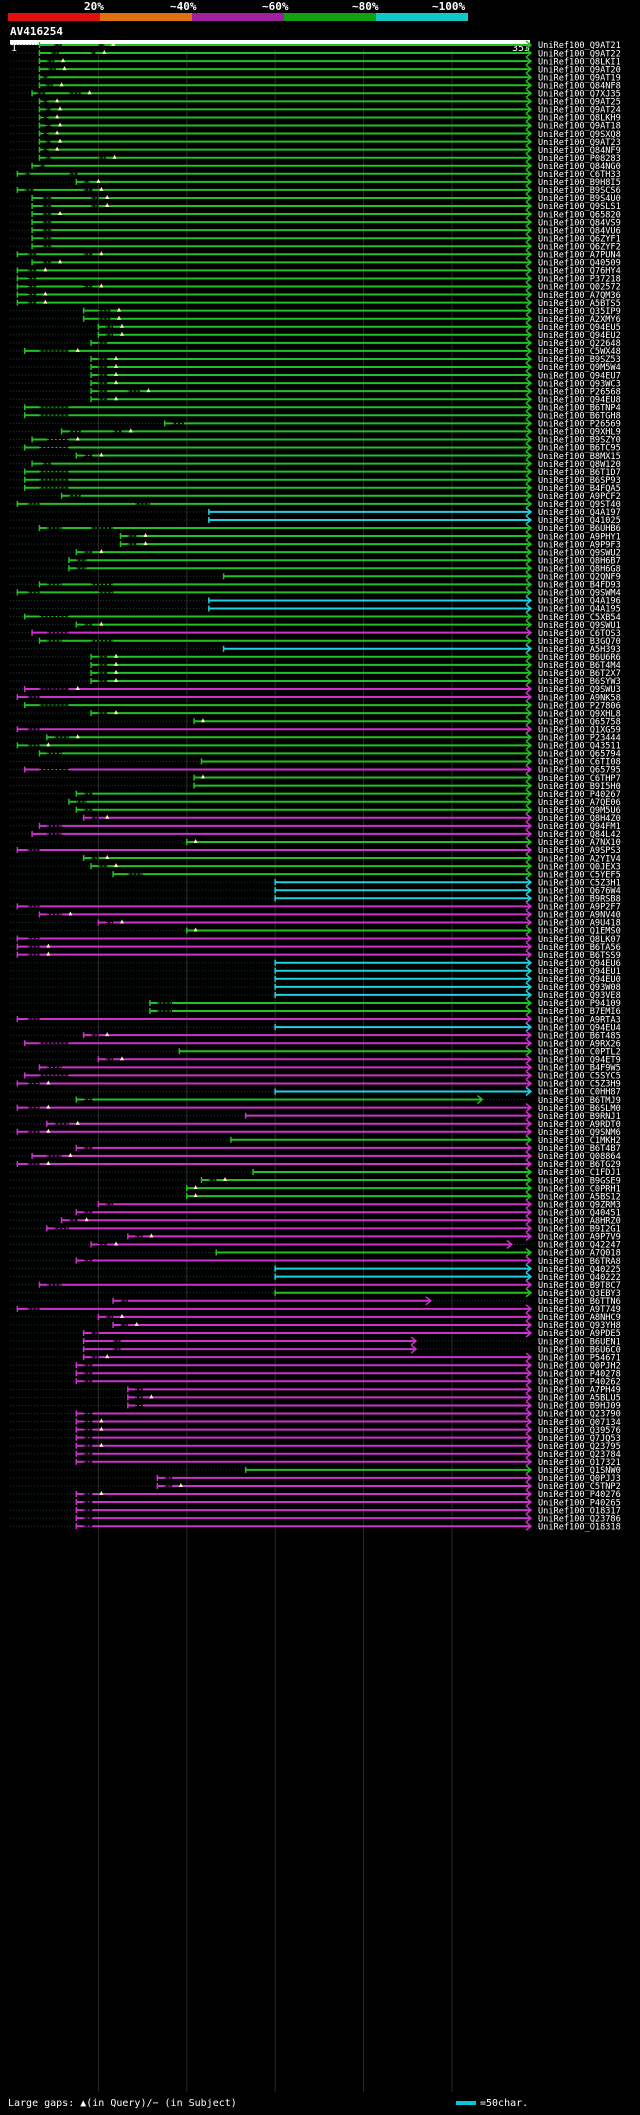 This screenshot has height=2115, width=640. What do you see at coordinates (579, 481) in the screenshot?
I see `hit-label: UniRef100_B6SP93` at bounding box center [579, 481].